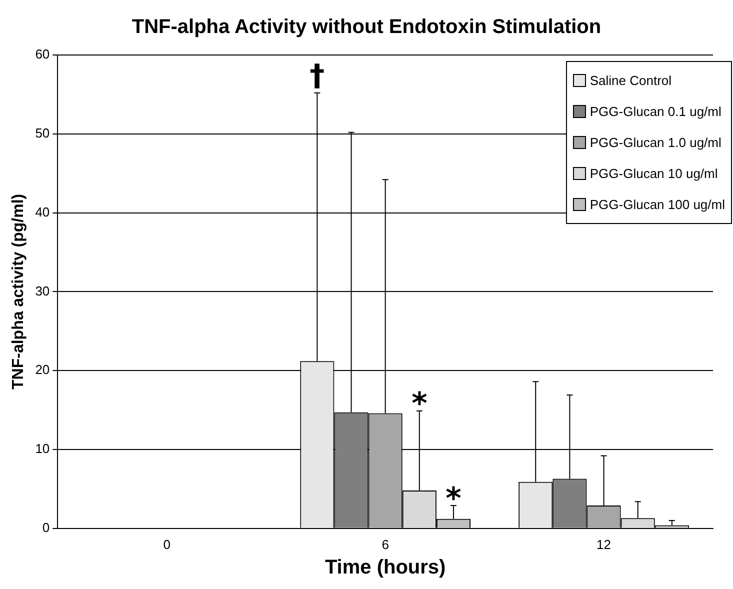  What do you see at coordinates (19, 292) in the screenshot?
I see `y-axis-title: TNF-alpha activity (pg/ml)` at bounding box center [19, 292].